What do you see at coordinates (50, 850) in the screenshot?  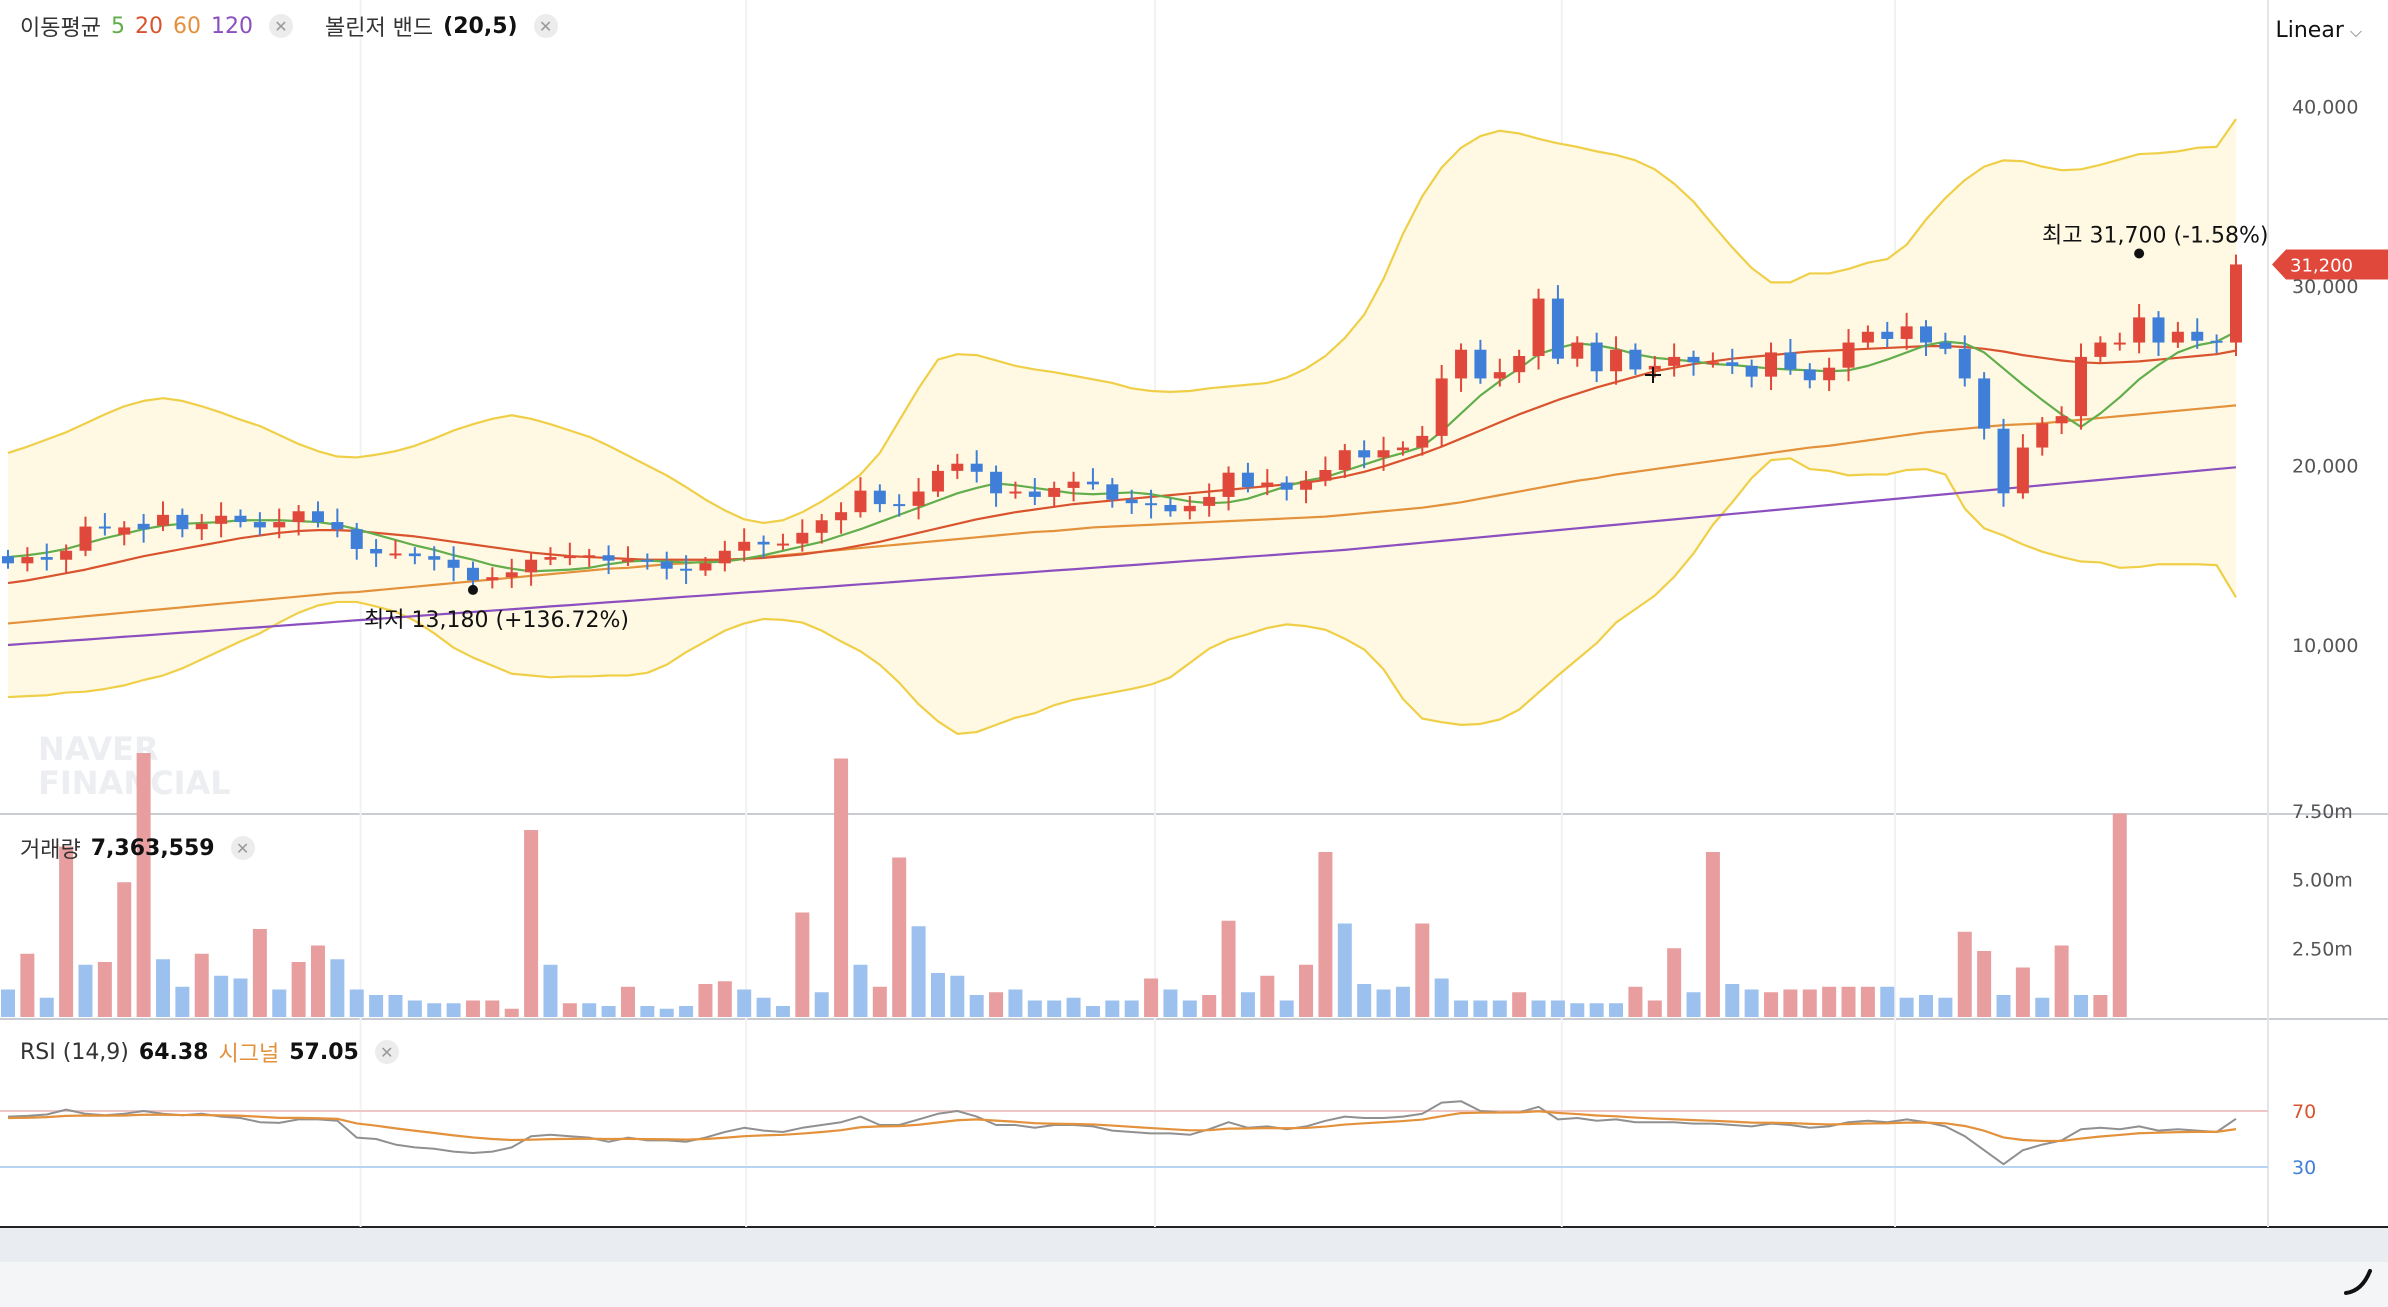 I see `volume-legend-title: 거래량` at bounding box center [50, 850].